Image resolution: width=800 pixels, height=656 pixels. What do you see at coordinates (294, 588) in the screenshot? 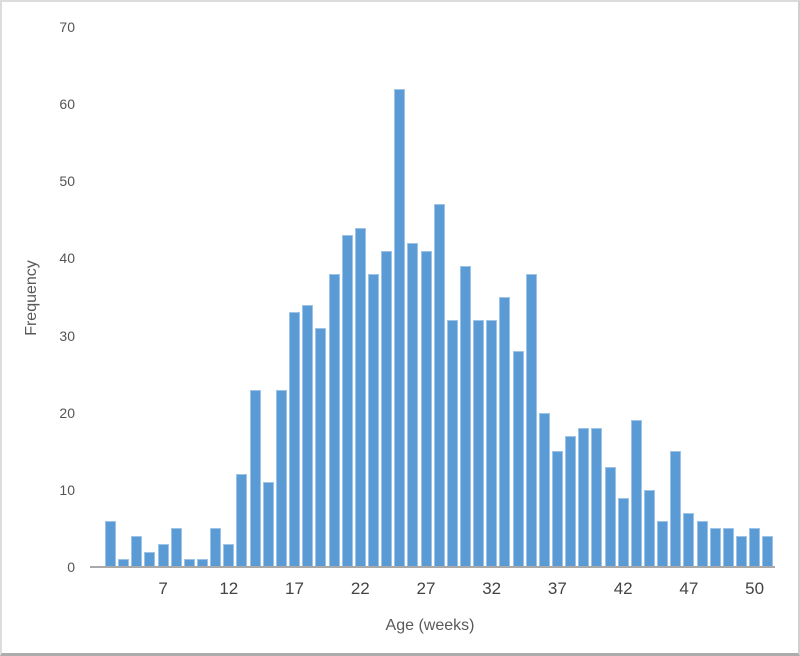
I see `x-tick-label: 17` at bounding box center [294, 588].